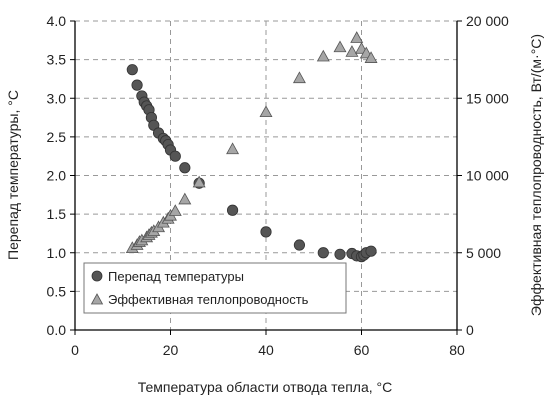  What do you see at coordinates (487, 176) in the screenshot?
I see `y2-tick-label: 10 000` at bounding box center [487, 176].